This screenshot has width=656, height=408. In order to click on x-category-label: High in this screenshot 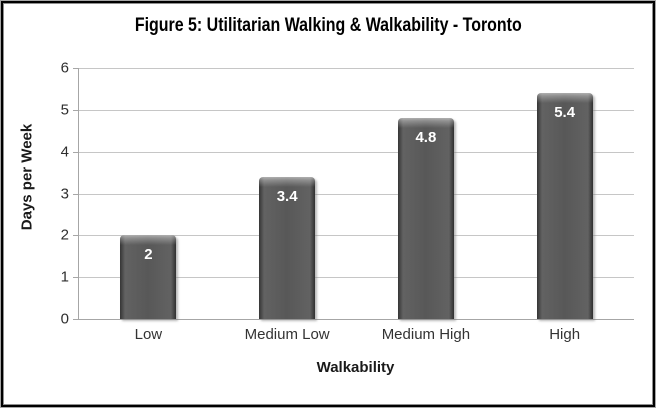, I will do `click(565, 334)`.